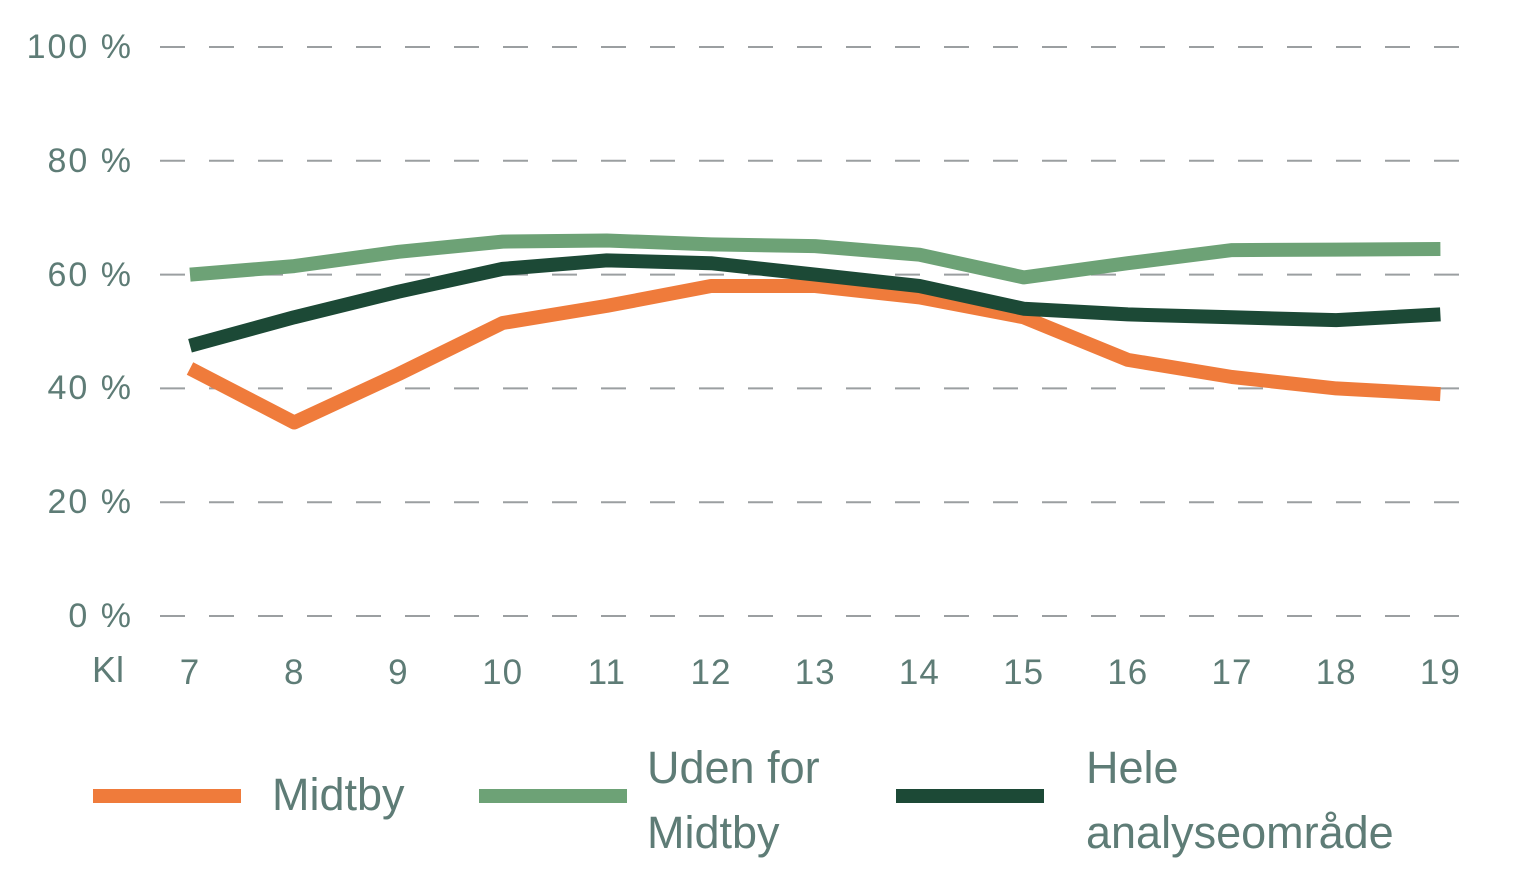 The width and height of the screenshot is (1513, 895). I want to click on y-tick-label-20: 20 %, so click(90, 502).